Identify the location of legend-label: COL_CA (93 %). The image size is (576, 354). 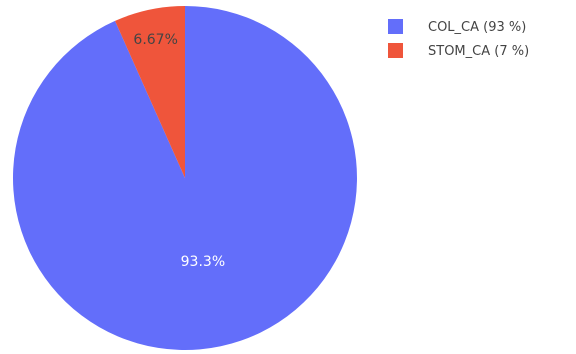
(477, 27).